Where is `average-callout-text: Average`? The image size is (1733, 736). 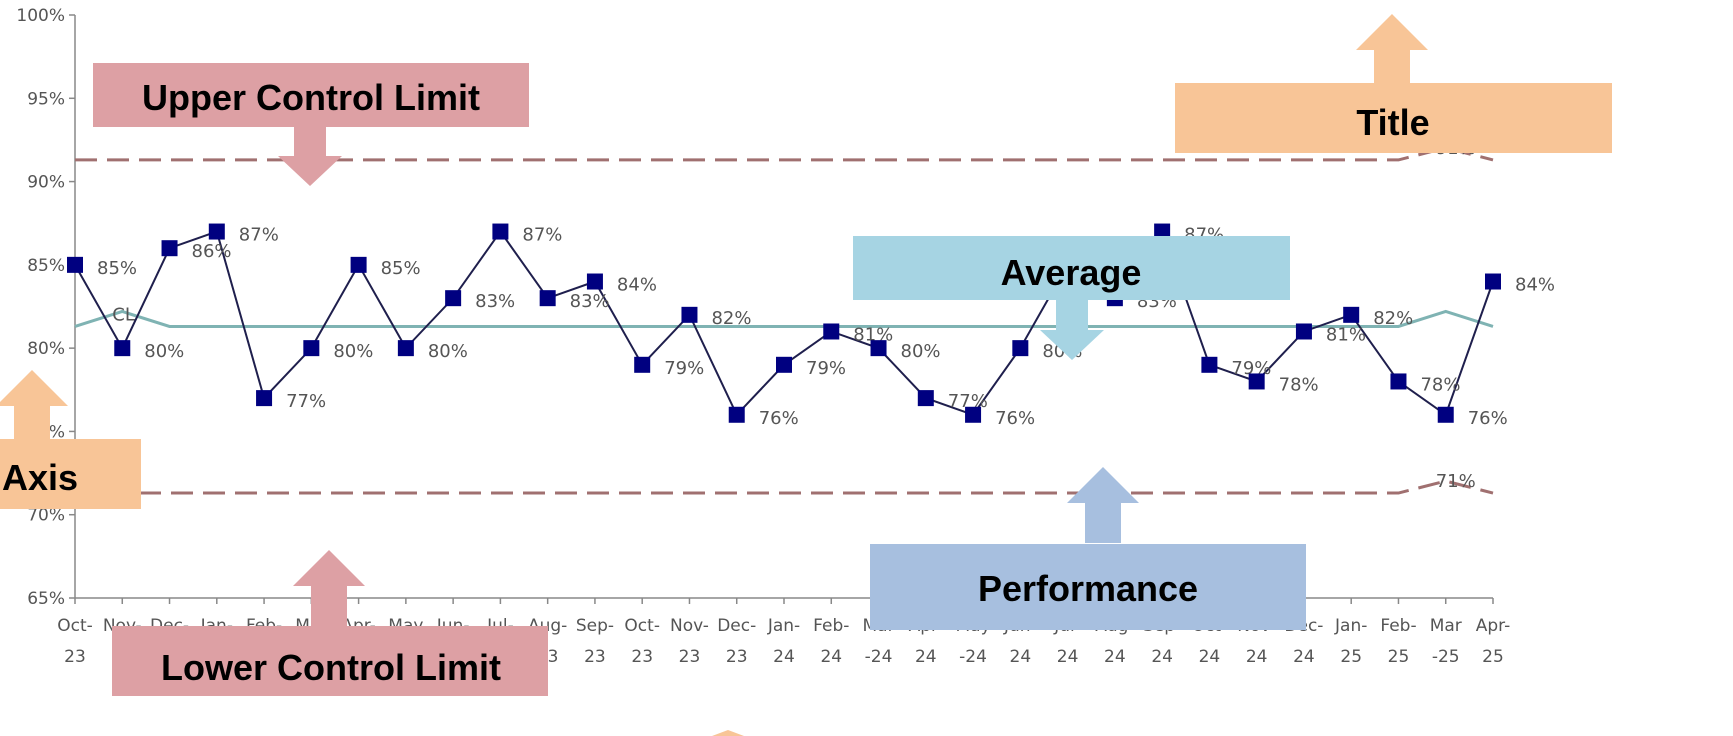 average-callout-text: Average is located at coordinates (1071, 272).